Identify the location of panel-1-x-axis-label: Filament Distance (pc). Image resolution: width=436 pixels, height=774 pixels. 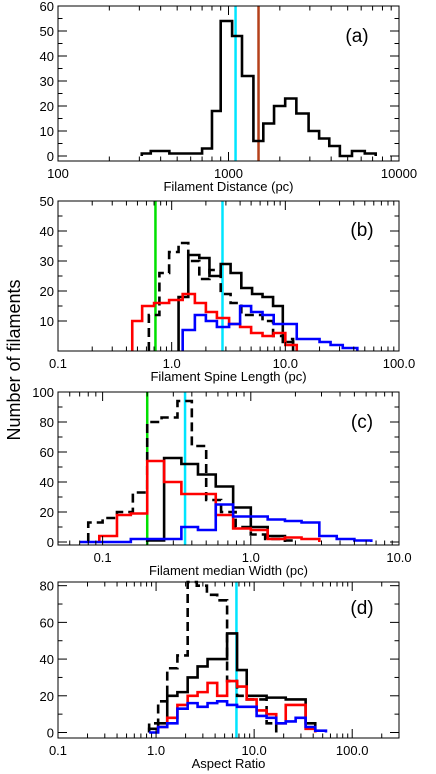
(228, 186).